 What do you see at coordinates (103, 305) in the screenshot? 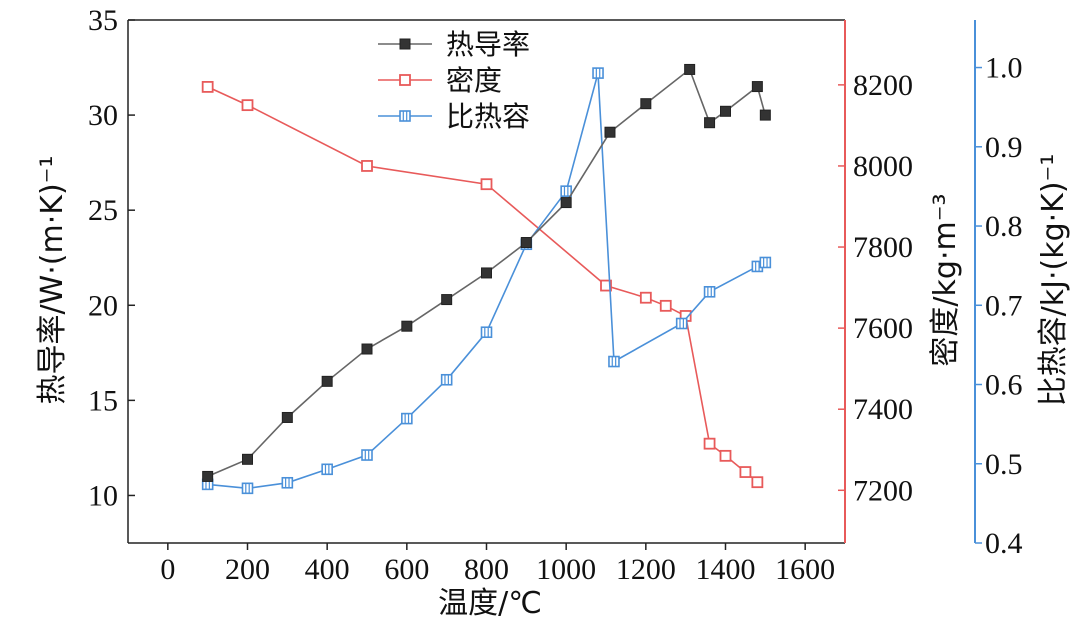
I see `left-tick-label: 20` at bounding box center [103, 305].